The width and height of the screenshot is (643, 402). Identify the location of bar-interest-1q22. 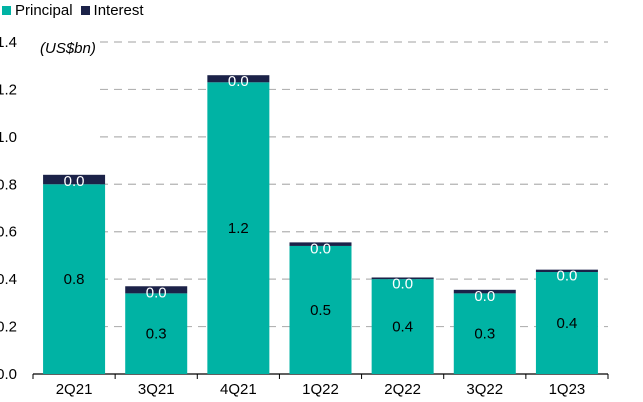
(320, 244).